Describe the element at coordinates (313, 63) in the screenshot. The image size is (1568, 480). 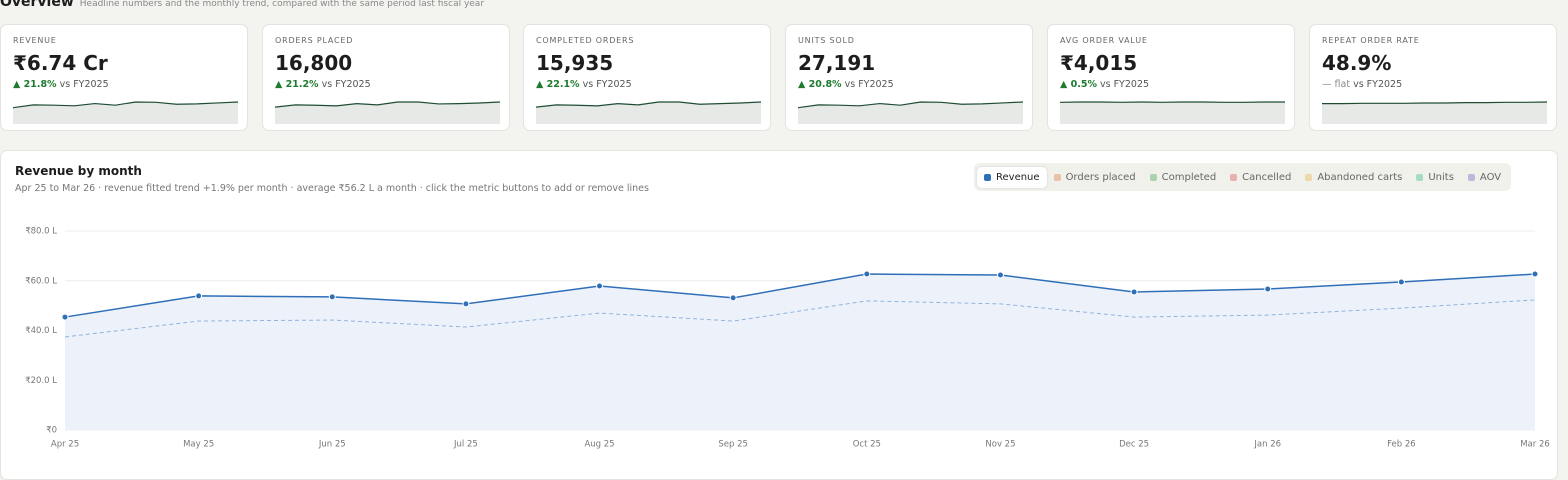
I see `kpi-value: 16,800` at that location.